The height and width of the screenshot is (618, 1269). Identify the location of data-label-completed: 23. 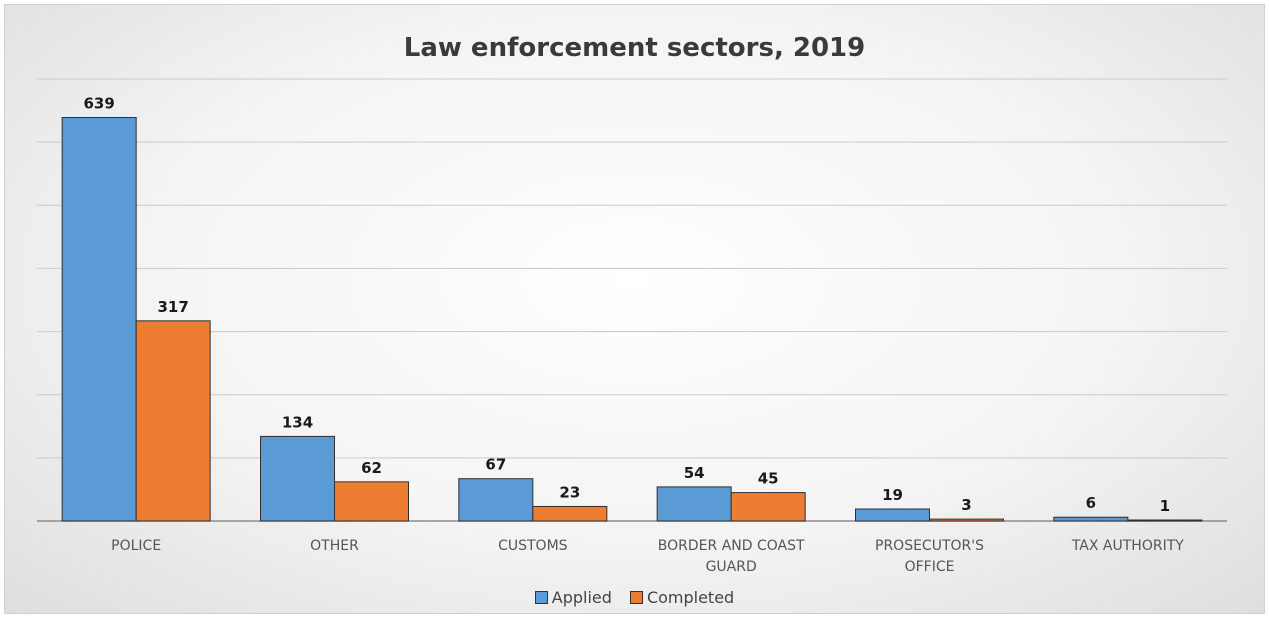
(569, 492).